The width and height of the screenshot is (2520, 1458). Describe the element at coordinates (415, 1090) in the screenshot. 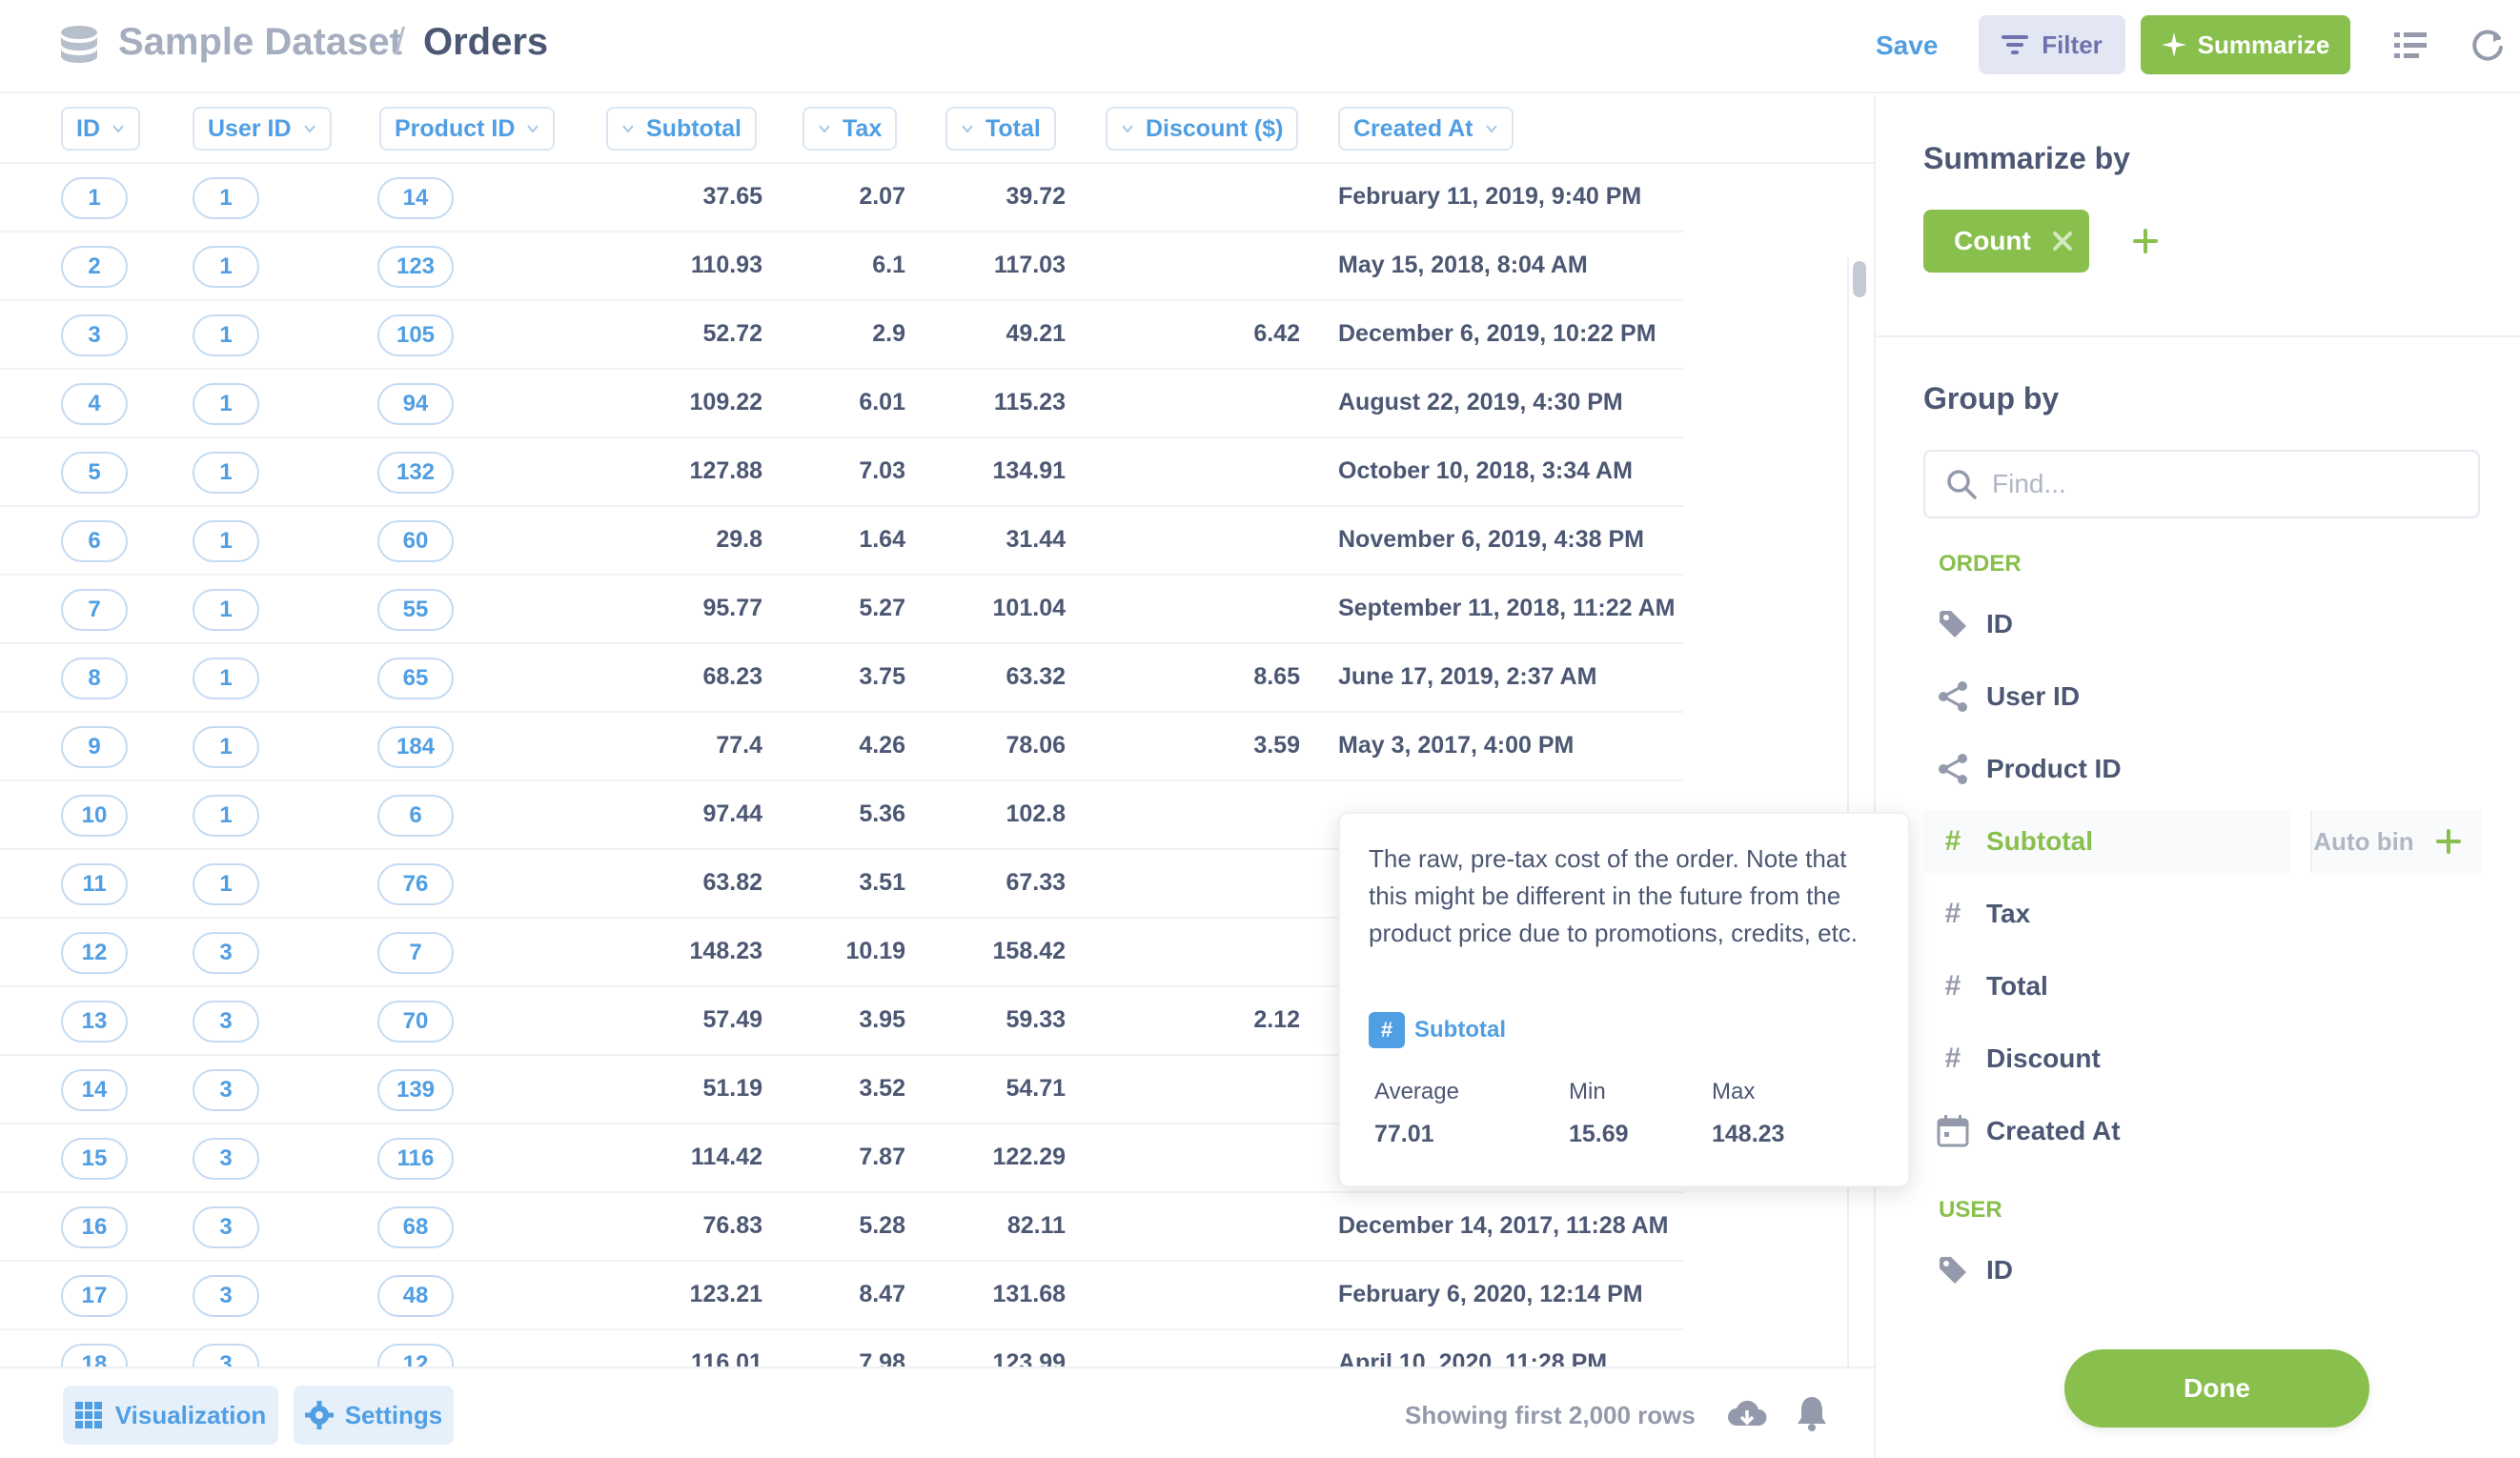

I see `row-product-id-link: 139` at that location.